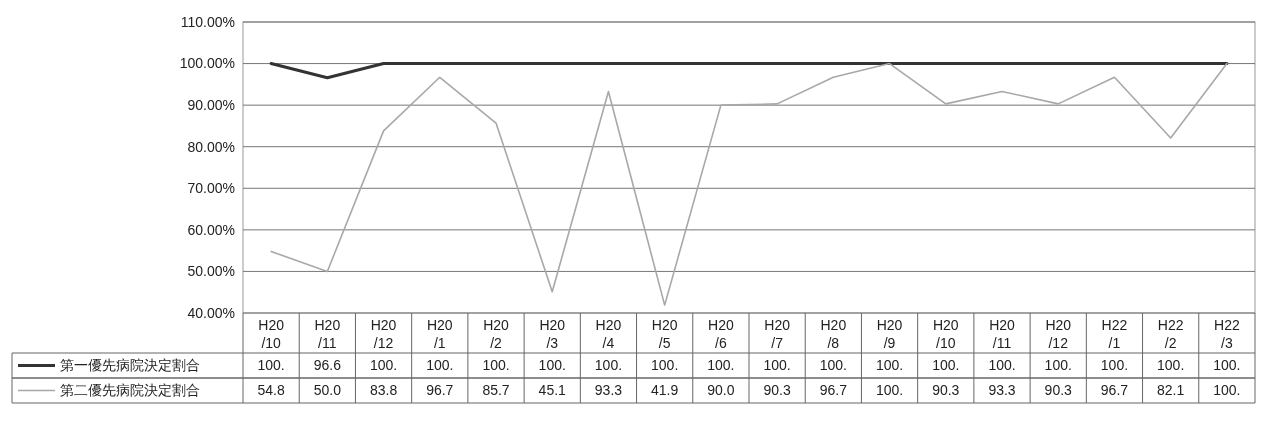  I want to click on data-label: 83.8, so click(383, 390).